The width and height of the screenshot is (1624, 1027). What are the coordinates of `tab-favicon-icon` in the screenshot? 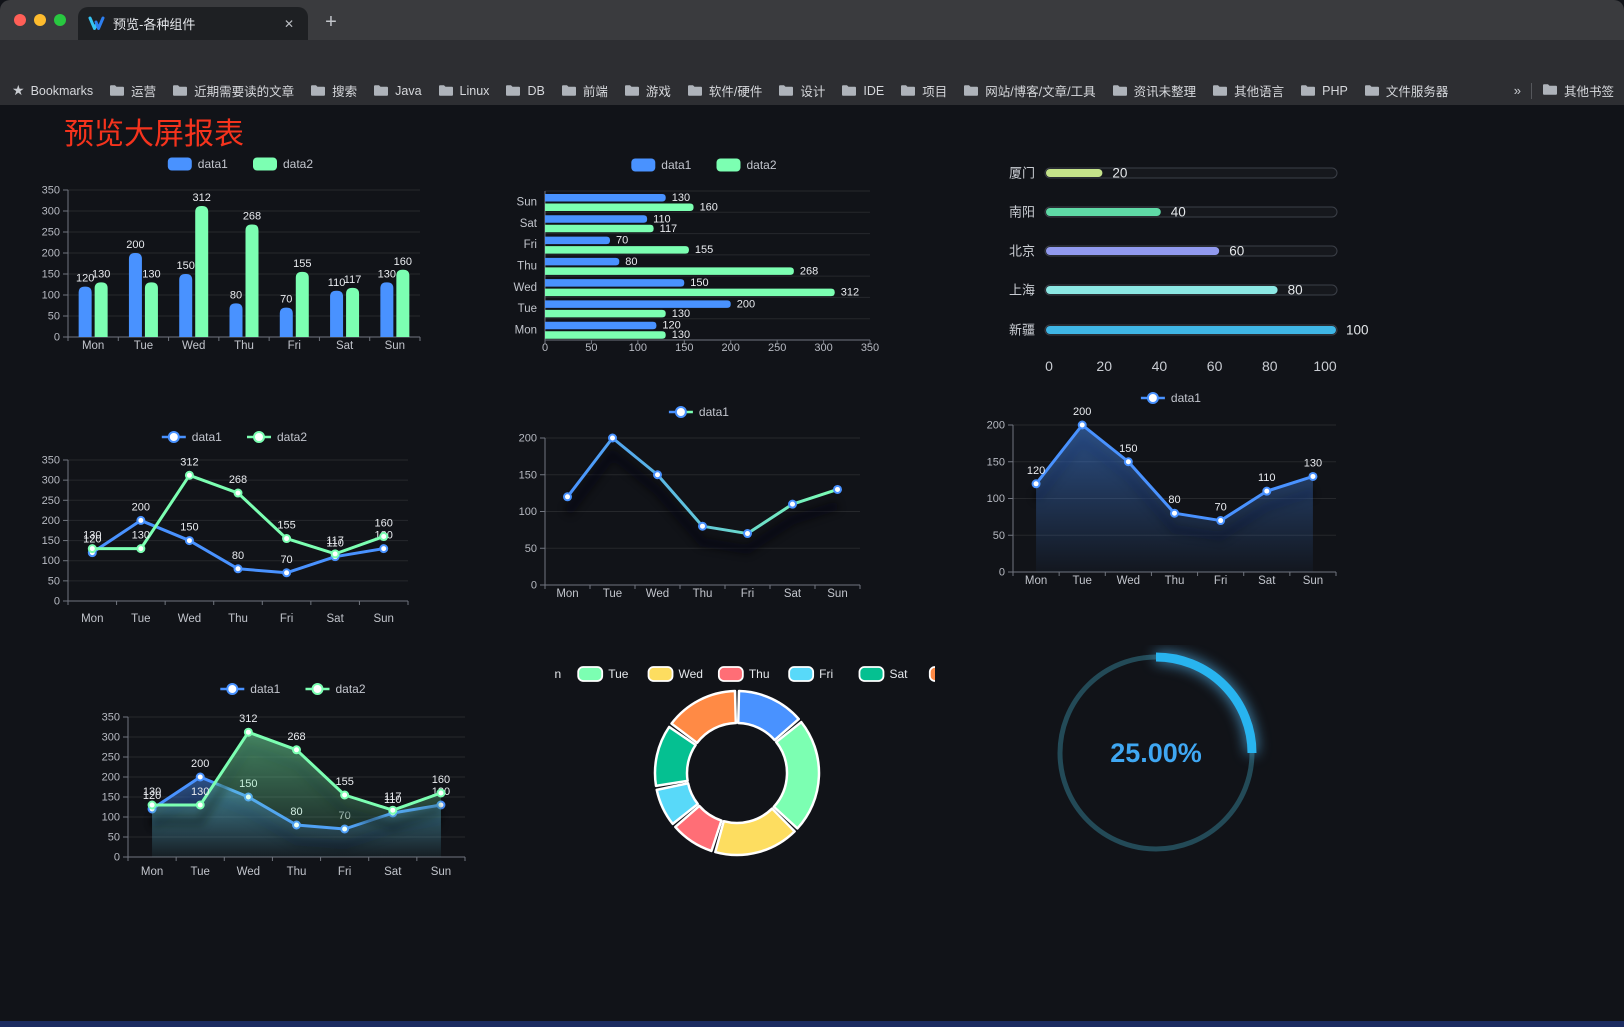 It's located at (96, 23).